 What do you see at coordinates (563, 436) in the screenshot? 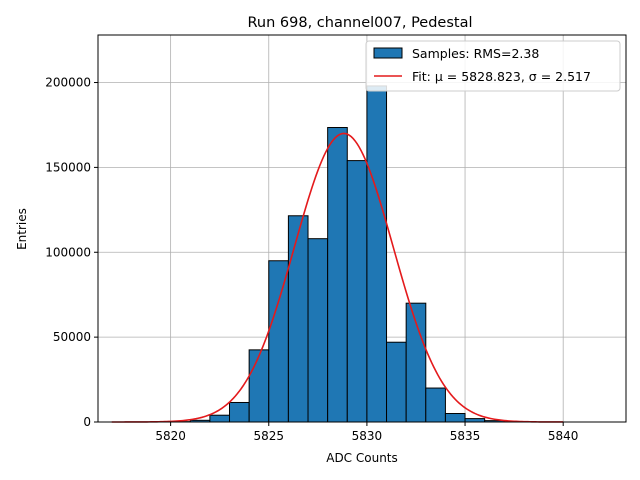
I see `x-tick-label-4: 5840` at bounding box center [563, 436].